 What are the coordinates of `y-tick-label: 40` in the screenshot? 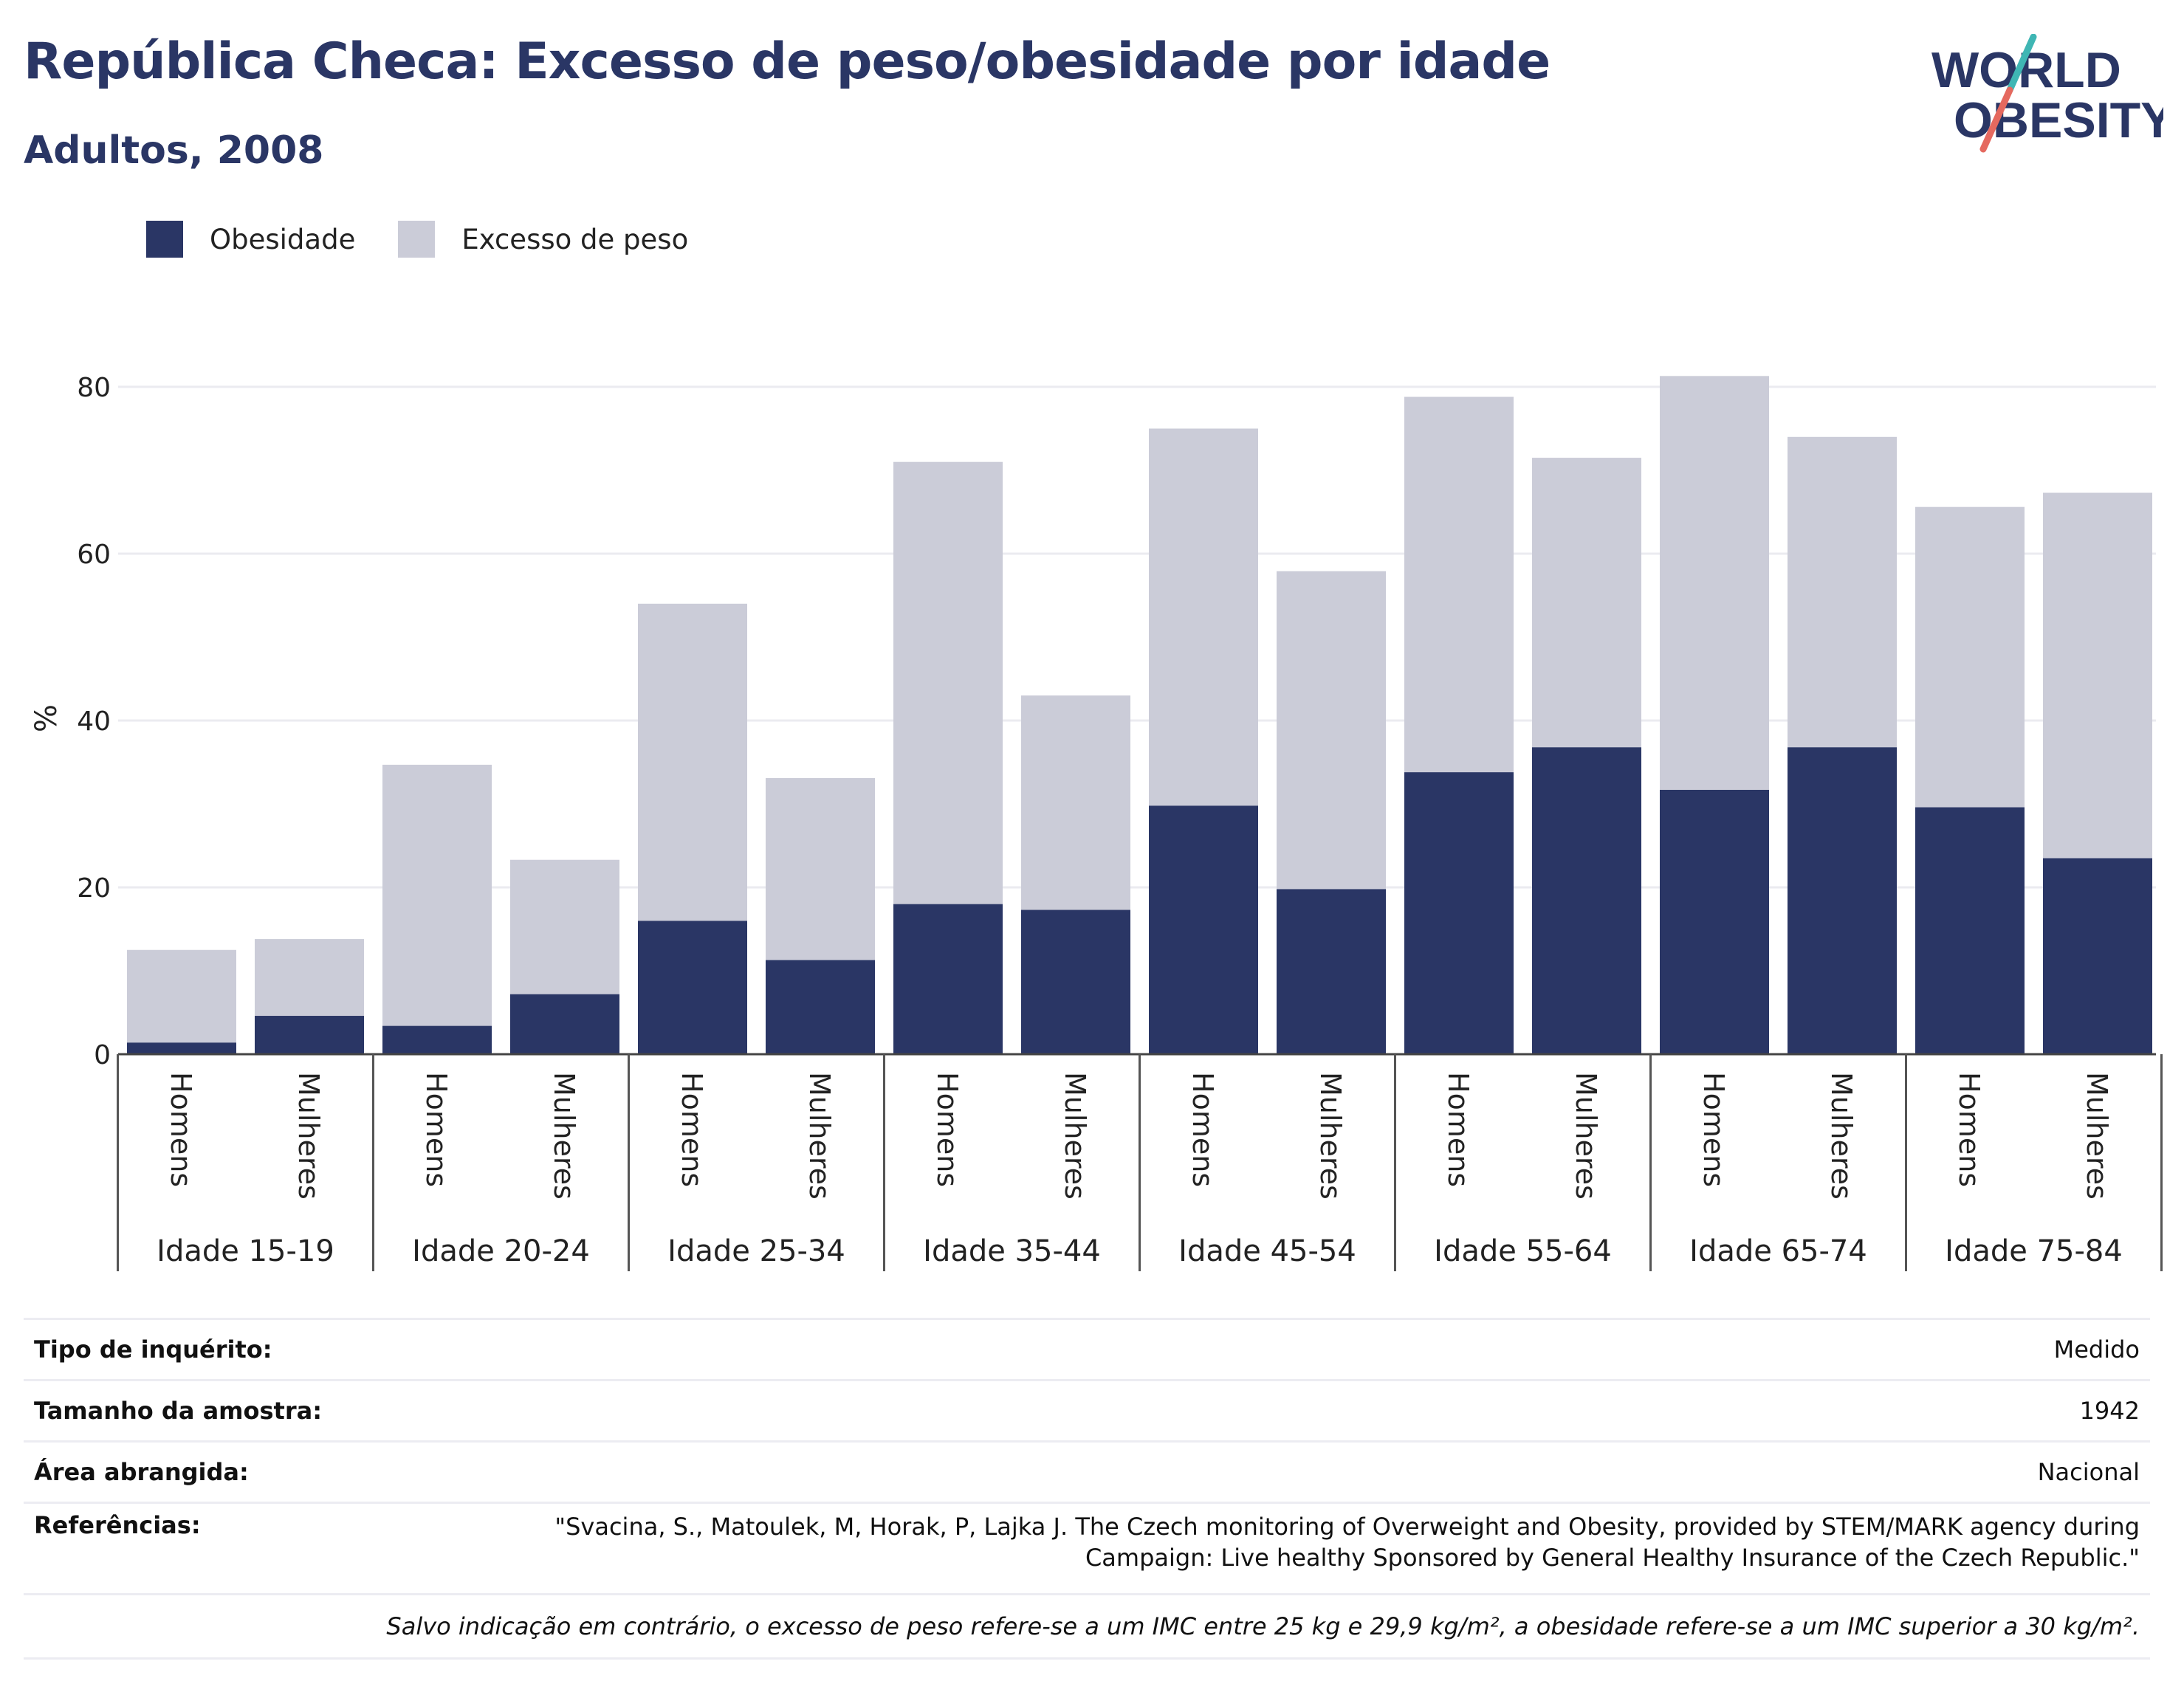 It's located at (94, 721).